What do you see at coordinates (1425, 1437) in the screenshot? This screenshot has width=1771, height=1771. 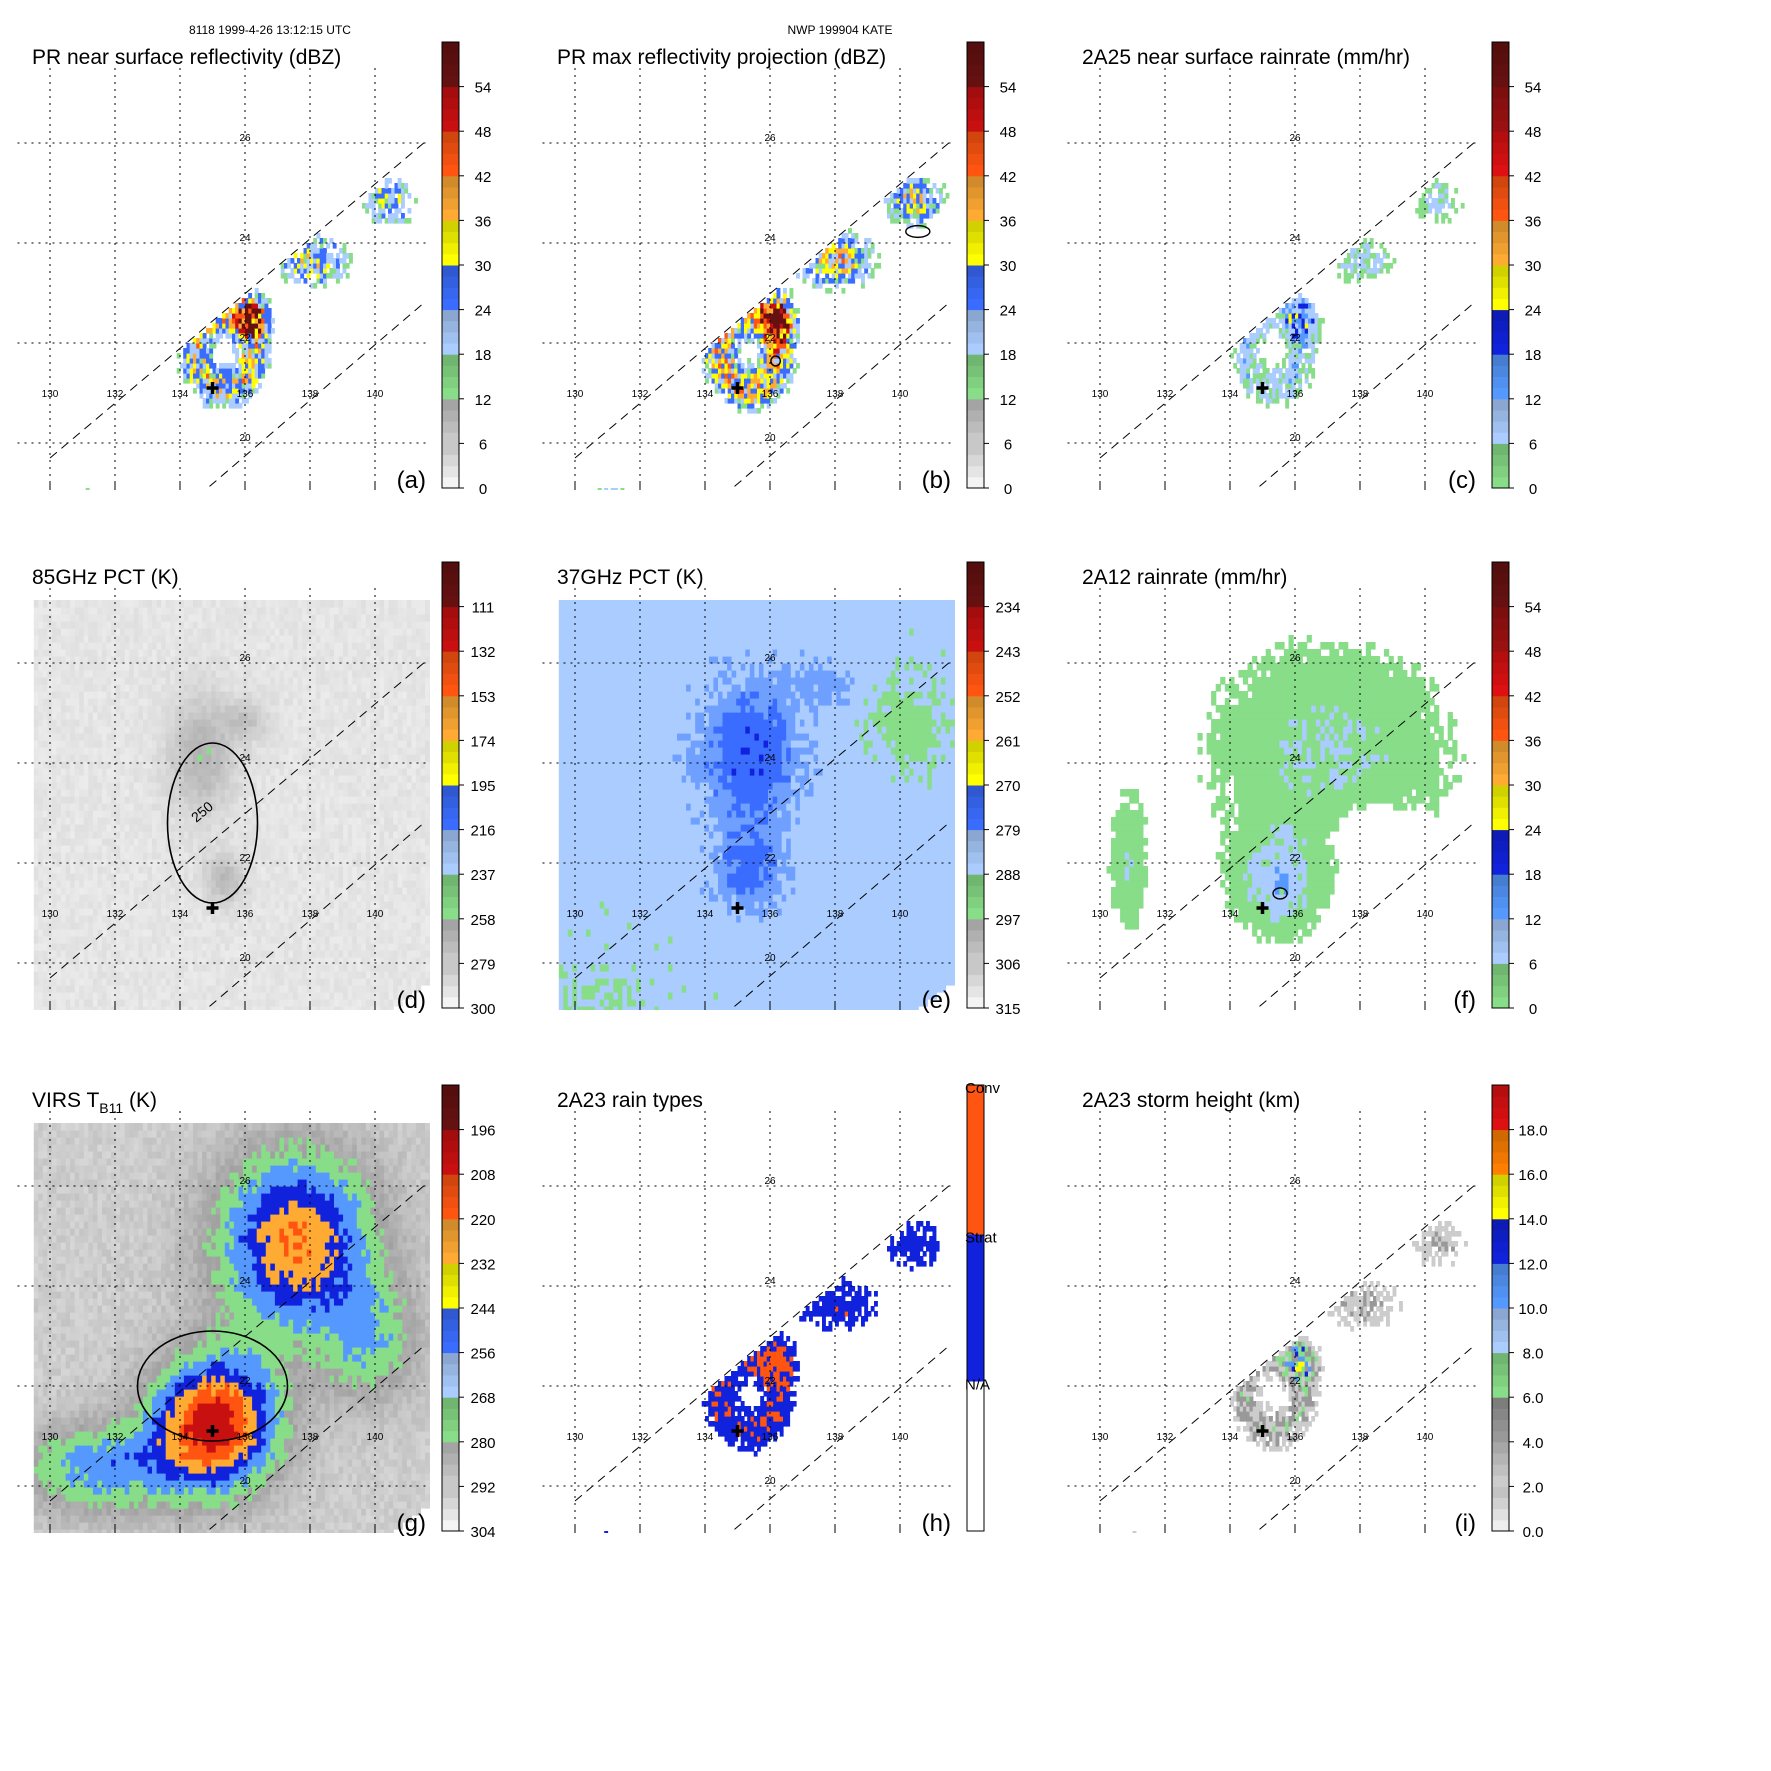 I see `lon-label: 140` at bounding box center [1425, 1437].